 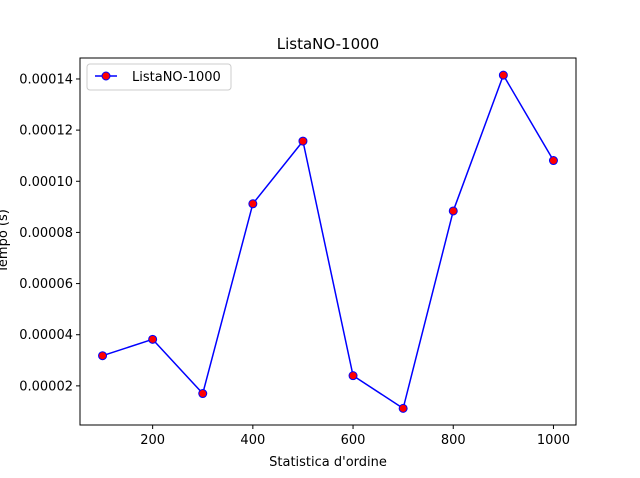 I want to click on x-tick-label: 200, so click(x=152, y=440).